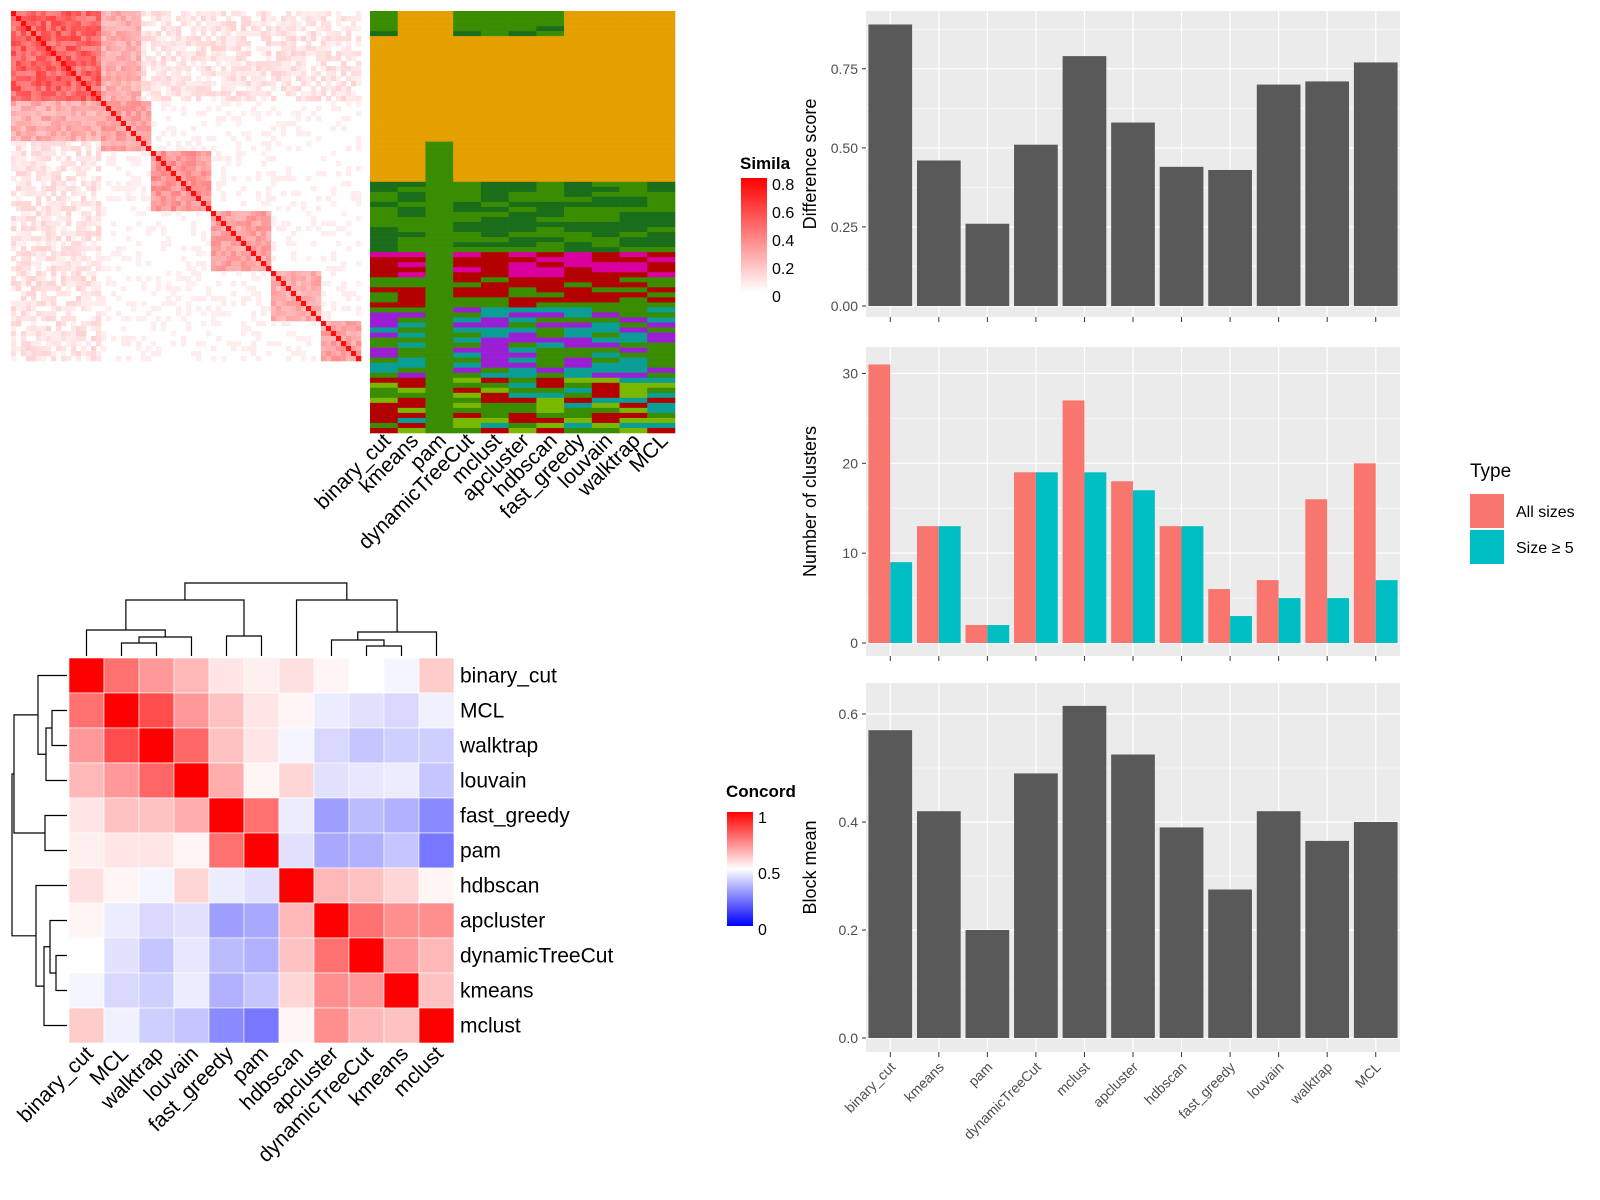  Describe the element at coordinates (1073, 521) in the screenshot. I see `bar-all-sizes` at that location.